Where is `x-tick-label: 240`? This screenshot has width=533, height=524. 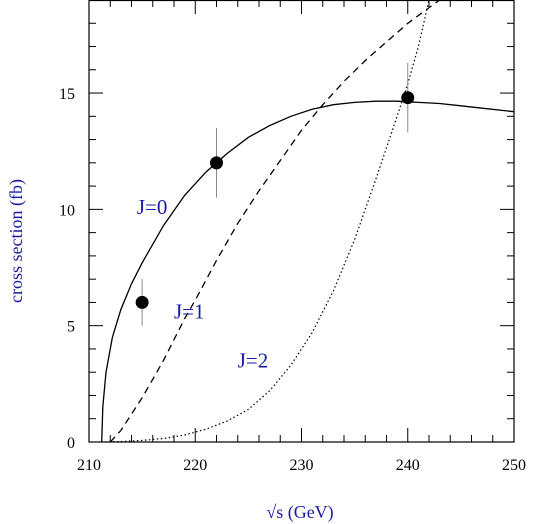 x-tick-label: 240 is located at coordinates (408, 465).